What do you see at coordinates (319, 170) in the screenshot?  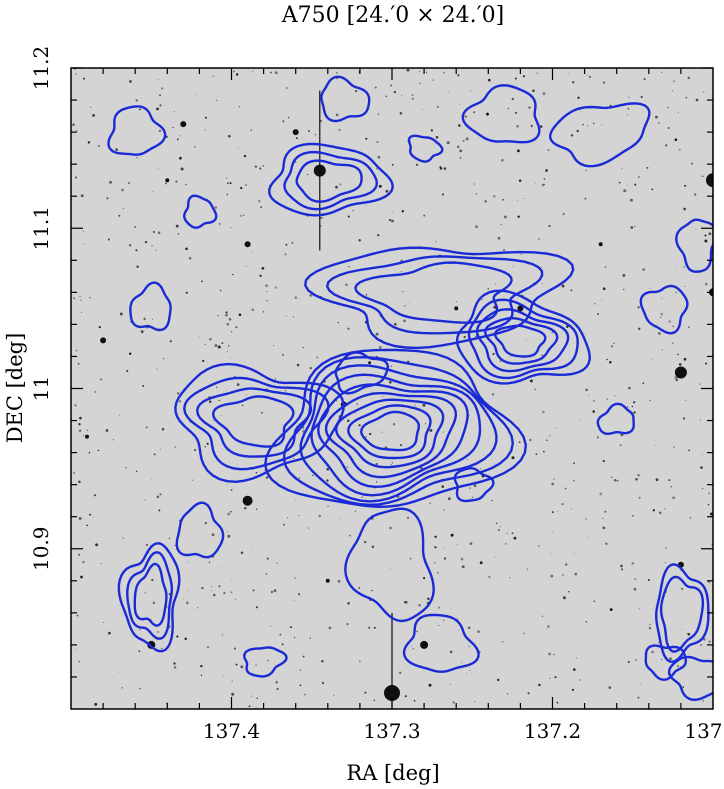 I see `bright-star` at bounding box center [319, 170].